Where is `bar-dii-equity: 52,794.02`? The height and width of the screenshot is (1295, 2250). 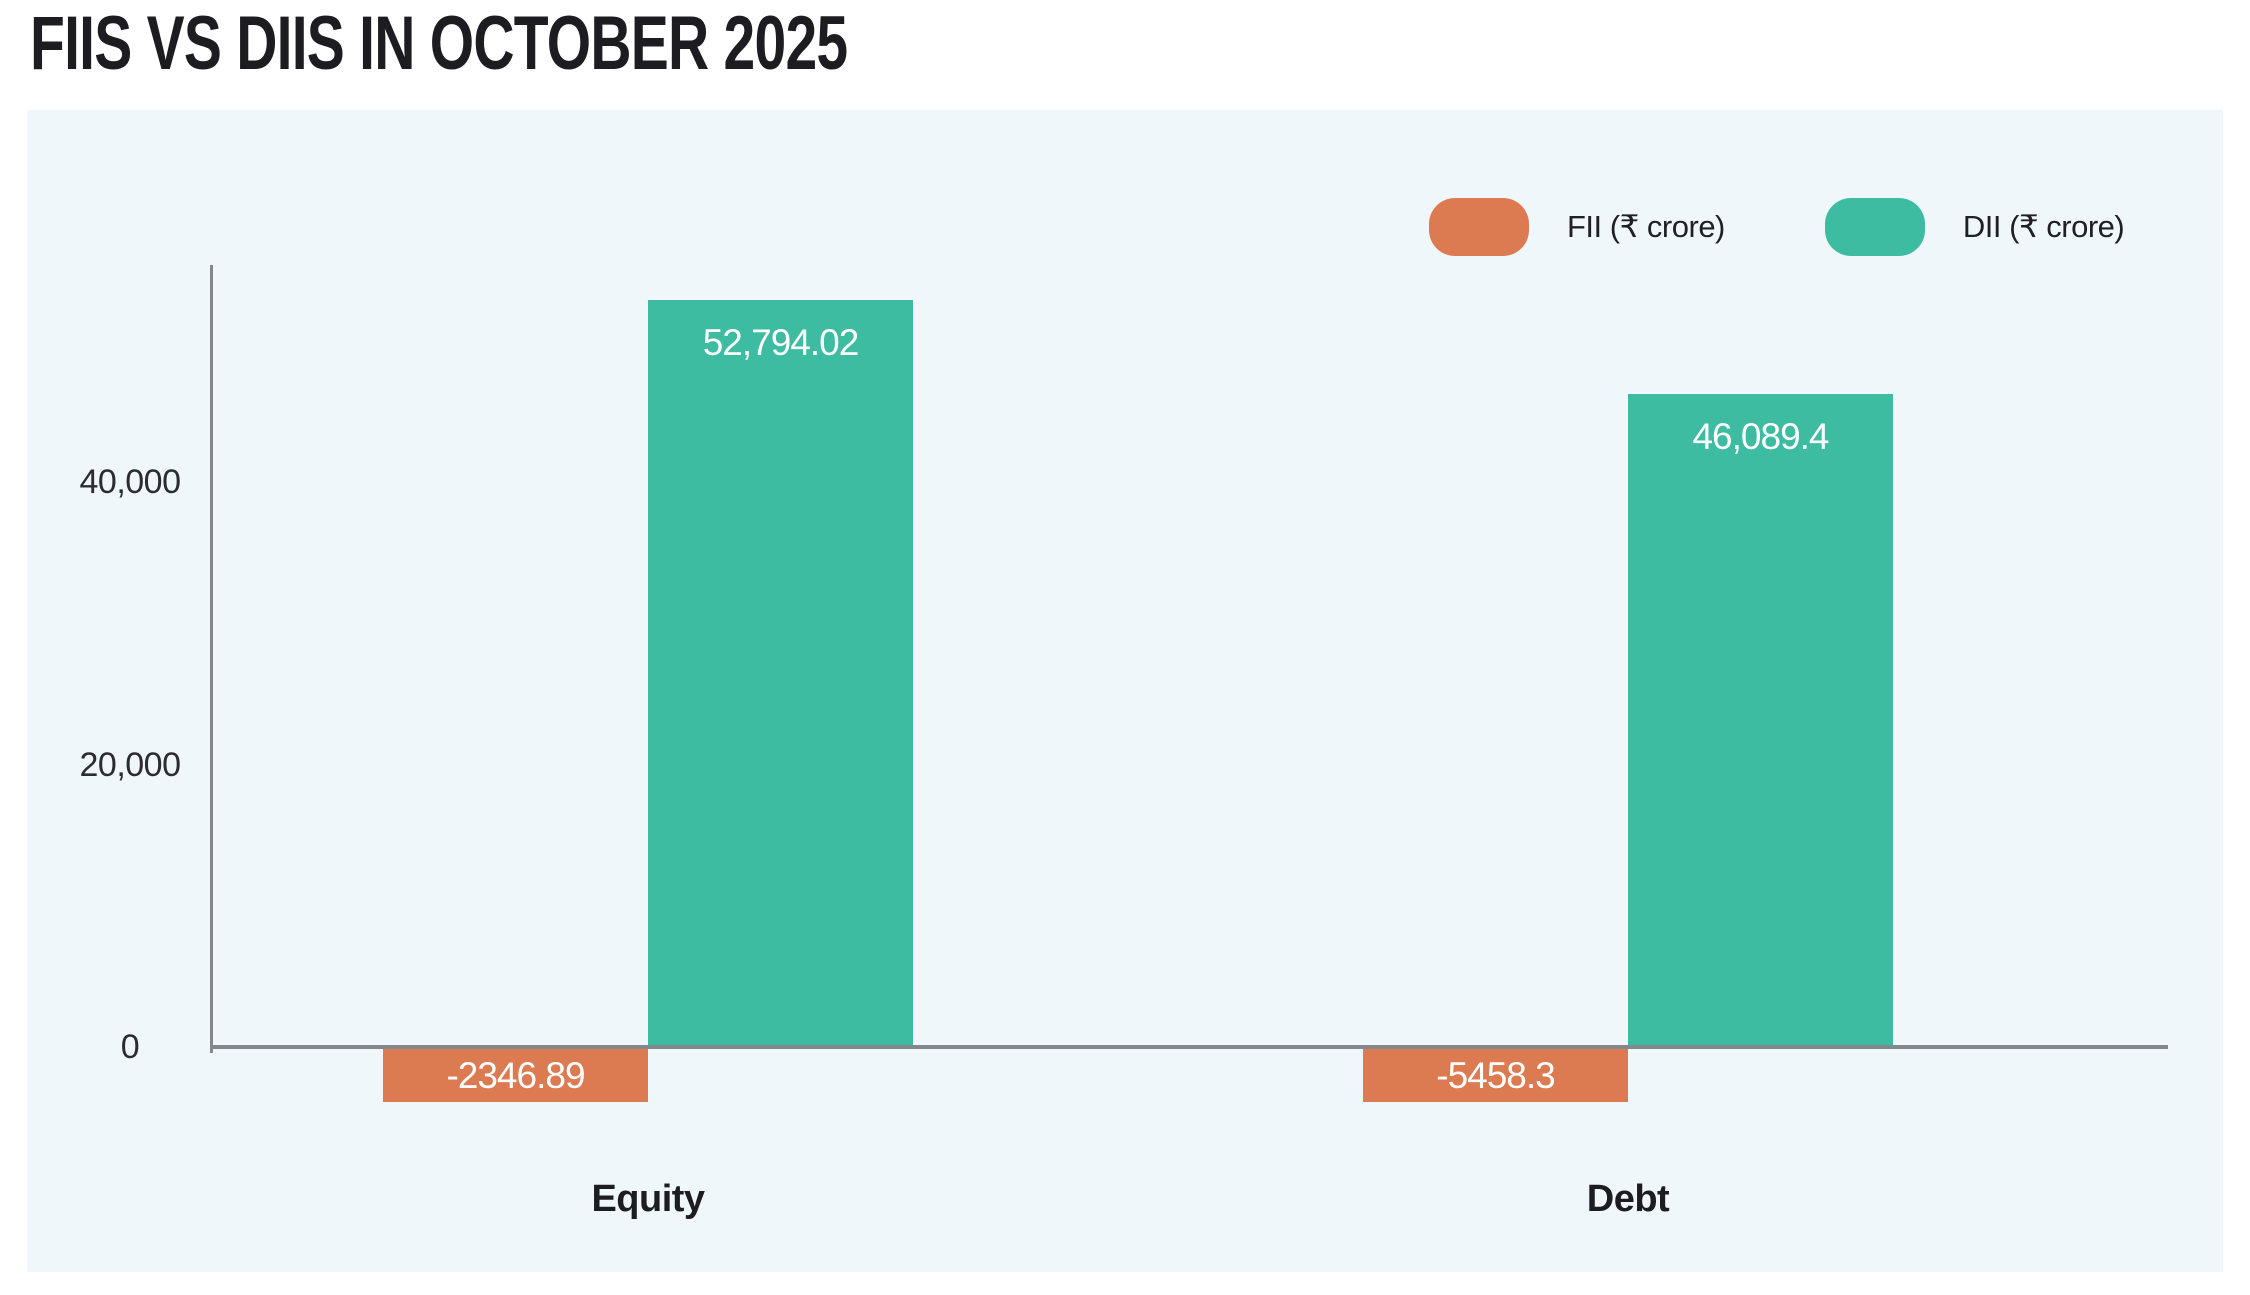 bar-dii-equity: 52,794.02 is located at coordinates (780, 672).